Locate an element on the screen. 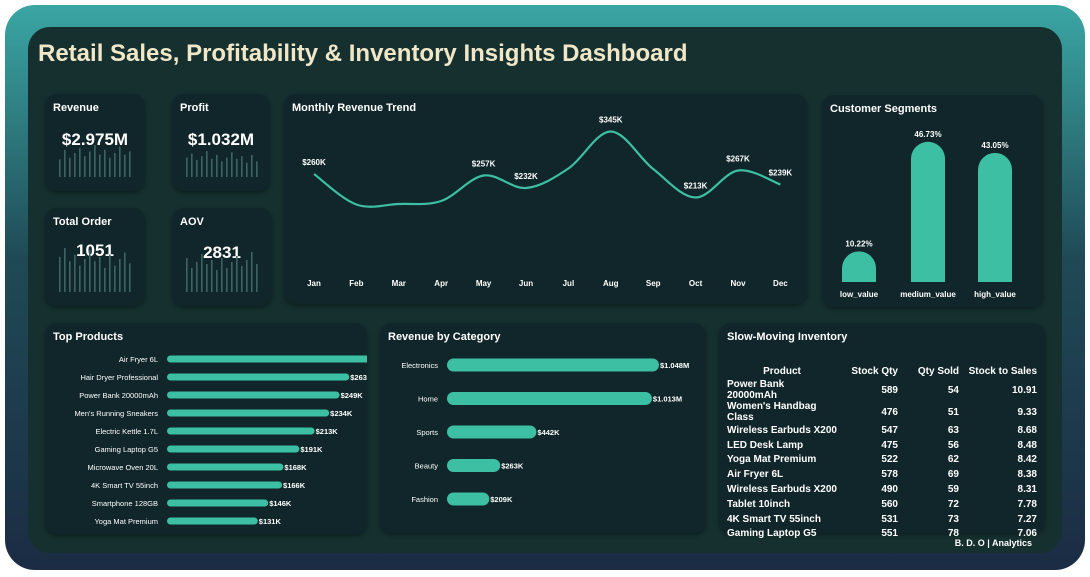 The height and width of the screenshot is (577, 1090). kpi-card-aov: AOV 2831 is located at coordinates (222, 257).